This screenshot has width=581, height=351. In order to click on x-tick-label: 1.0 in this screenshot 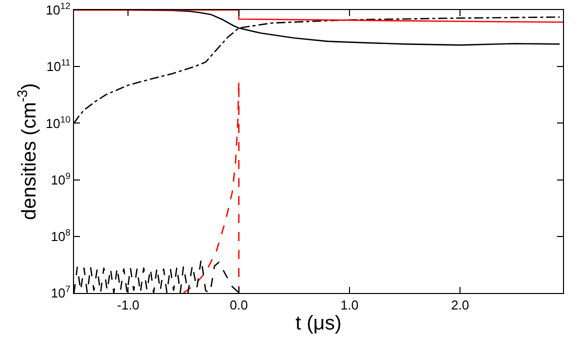, I will do `click(349, 305)`.